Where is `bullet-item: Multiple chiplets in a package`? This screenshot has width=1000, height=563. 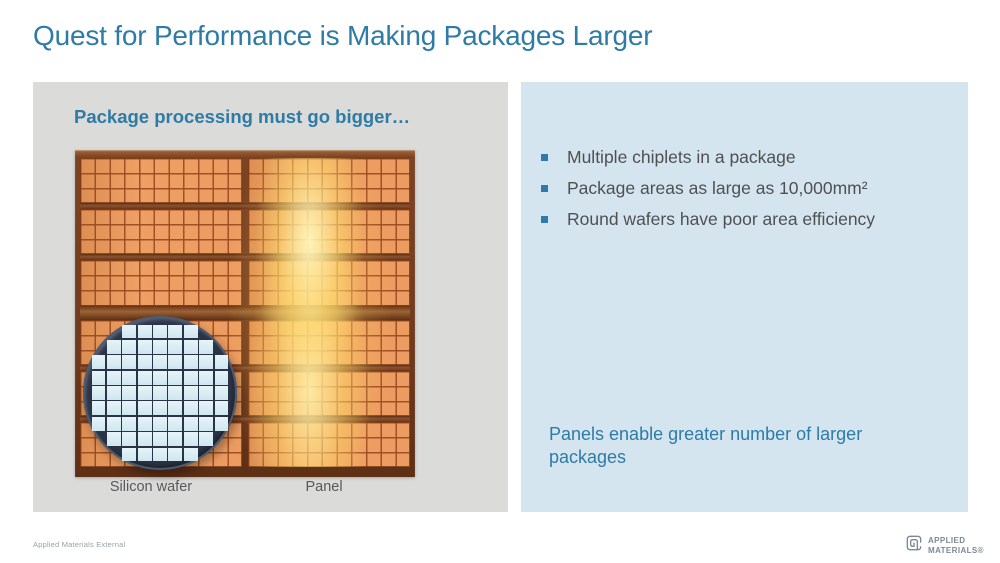 bullet-item: Multiple chiplets in a package is located at coordinates (708, 157).